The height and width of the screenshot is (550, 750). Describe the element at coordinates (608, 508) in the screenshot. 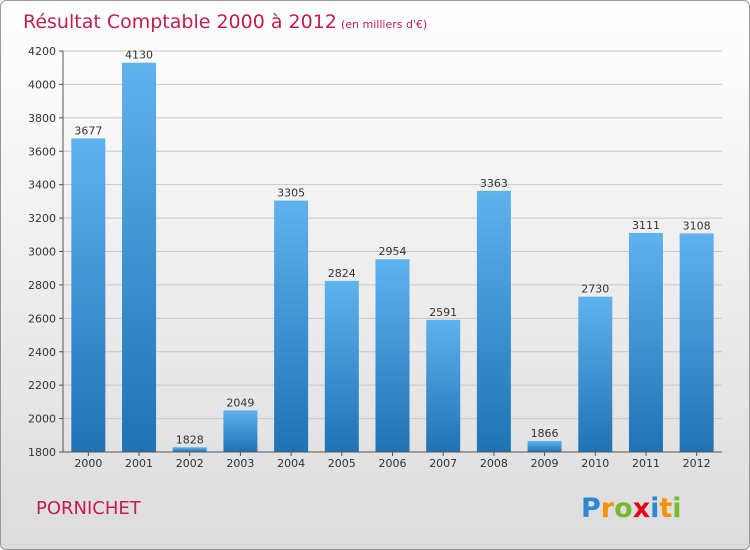

I see `brand-letter: r` at that location.